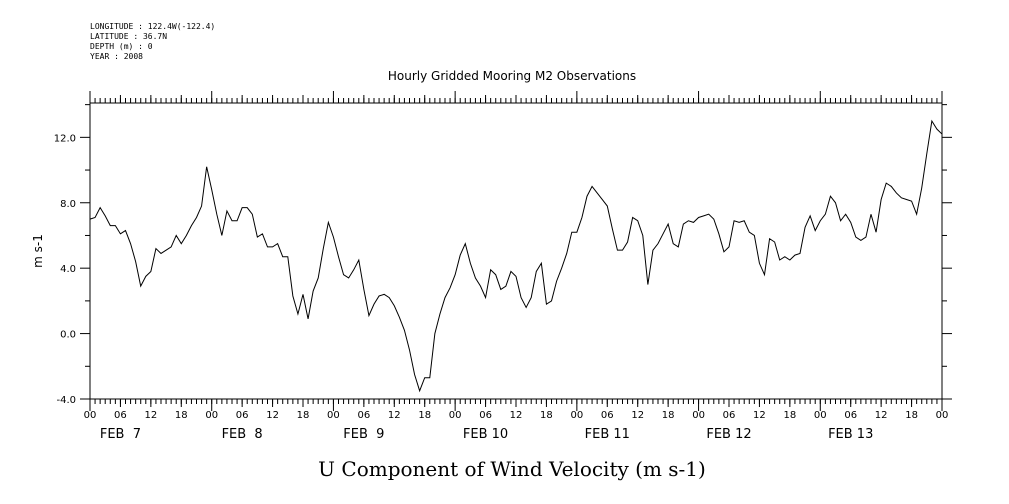 The height and width of the screenshot is (504, 1009). Describe the element at coordinates (68, 269) in the screenshot. I see `y-tick-label: 4.0` at that location.